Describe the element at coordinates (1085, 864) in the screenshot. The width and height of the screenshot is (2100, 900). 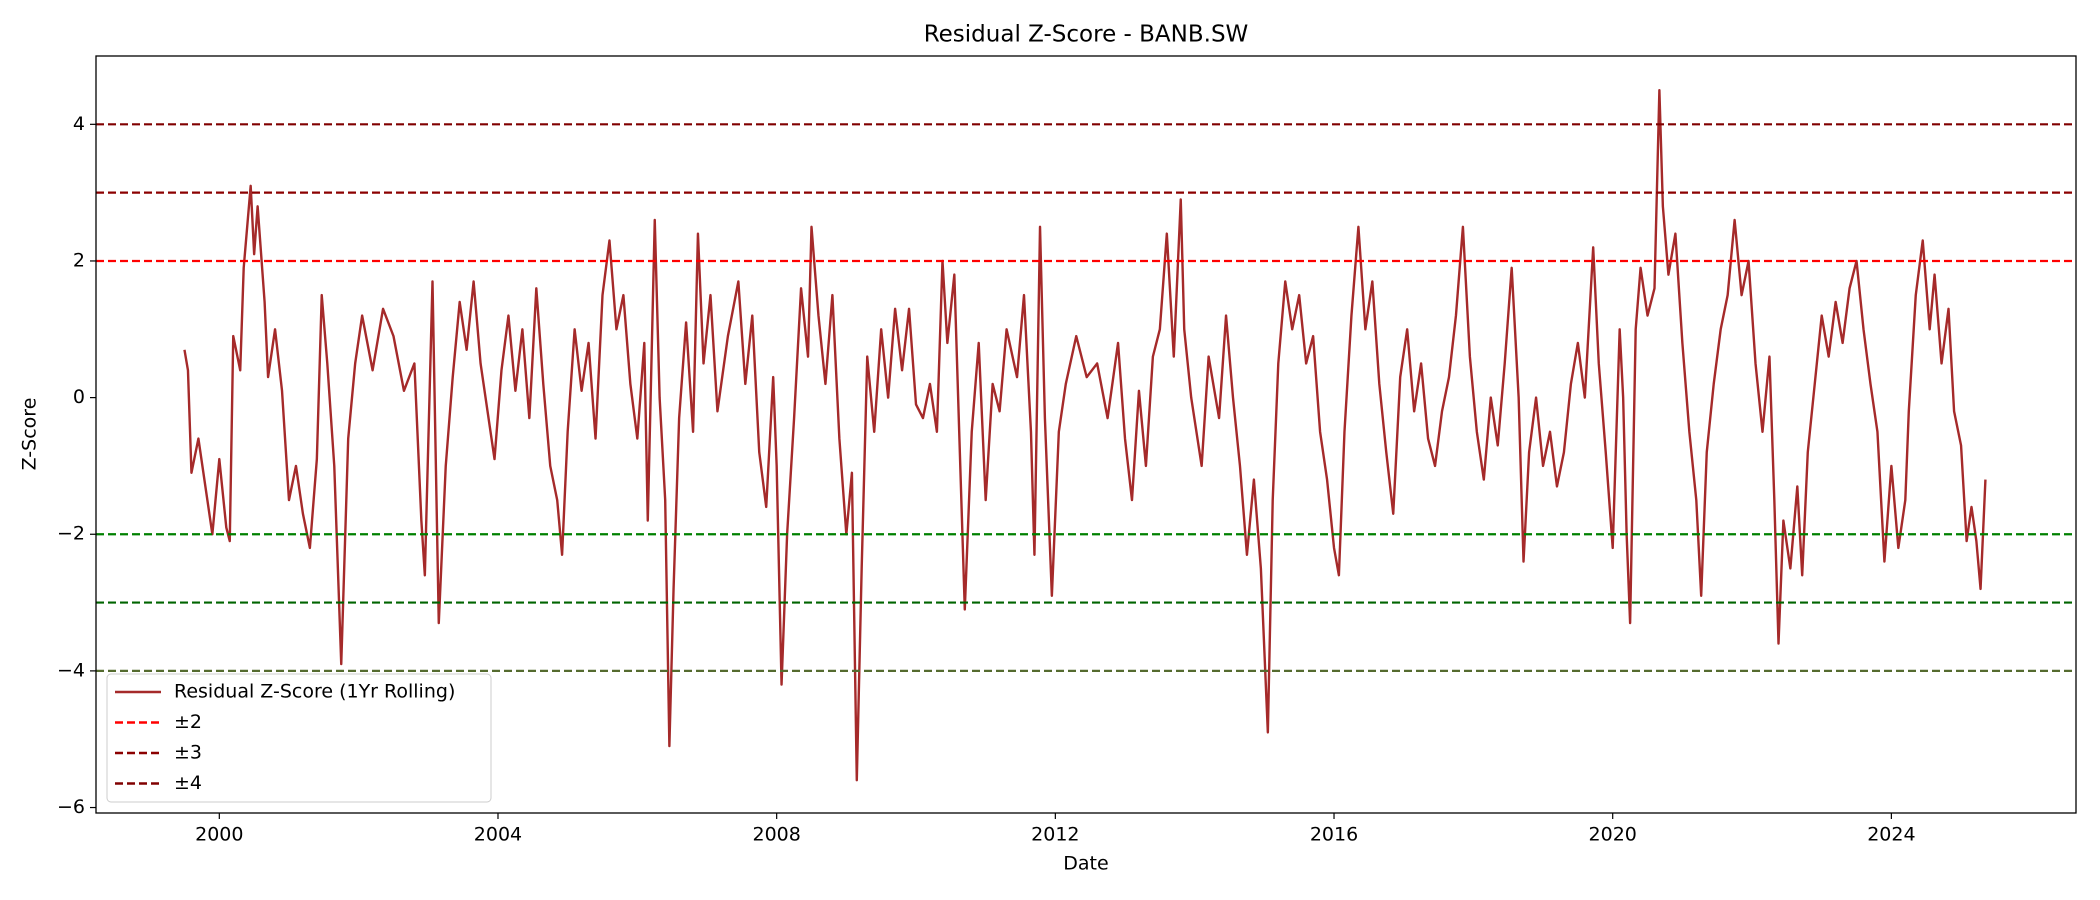
I see `x-axis-label: Date` at that location.